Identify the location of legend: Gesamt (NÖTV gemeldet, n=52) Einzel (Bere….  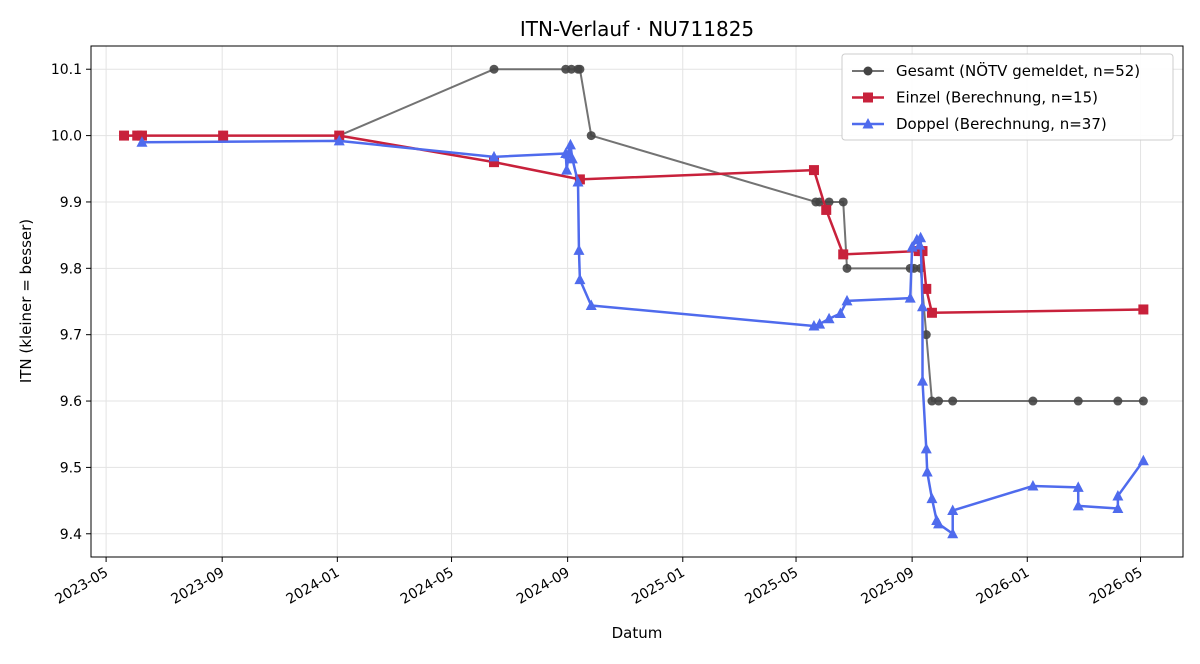
(1007, 97).